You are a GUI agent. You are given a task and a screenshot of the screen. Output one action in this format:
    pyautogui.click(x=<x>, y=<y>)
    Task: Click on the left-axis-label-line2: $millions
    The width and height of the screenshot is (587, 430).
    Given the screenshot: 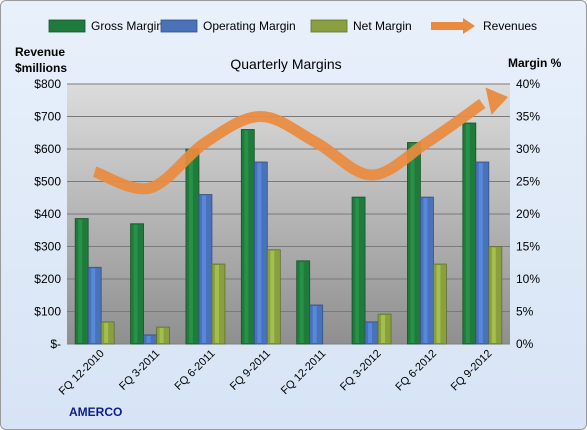 What is the action you would take?
    pyautogui.click(x=41, y=68)
    